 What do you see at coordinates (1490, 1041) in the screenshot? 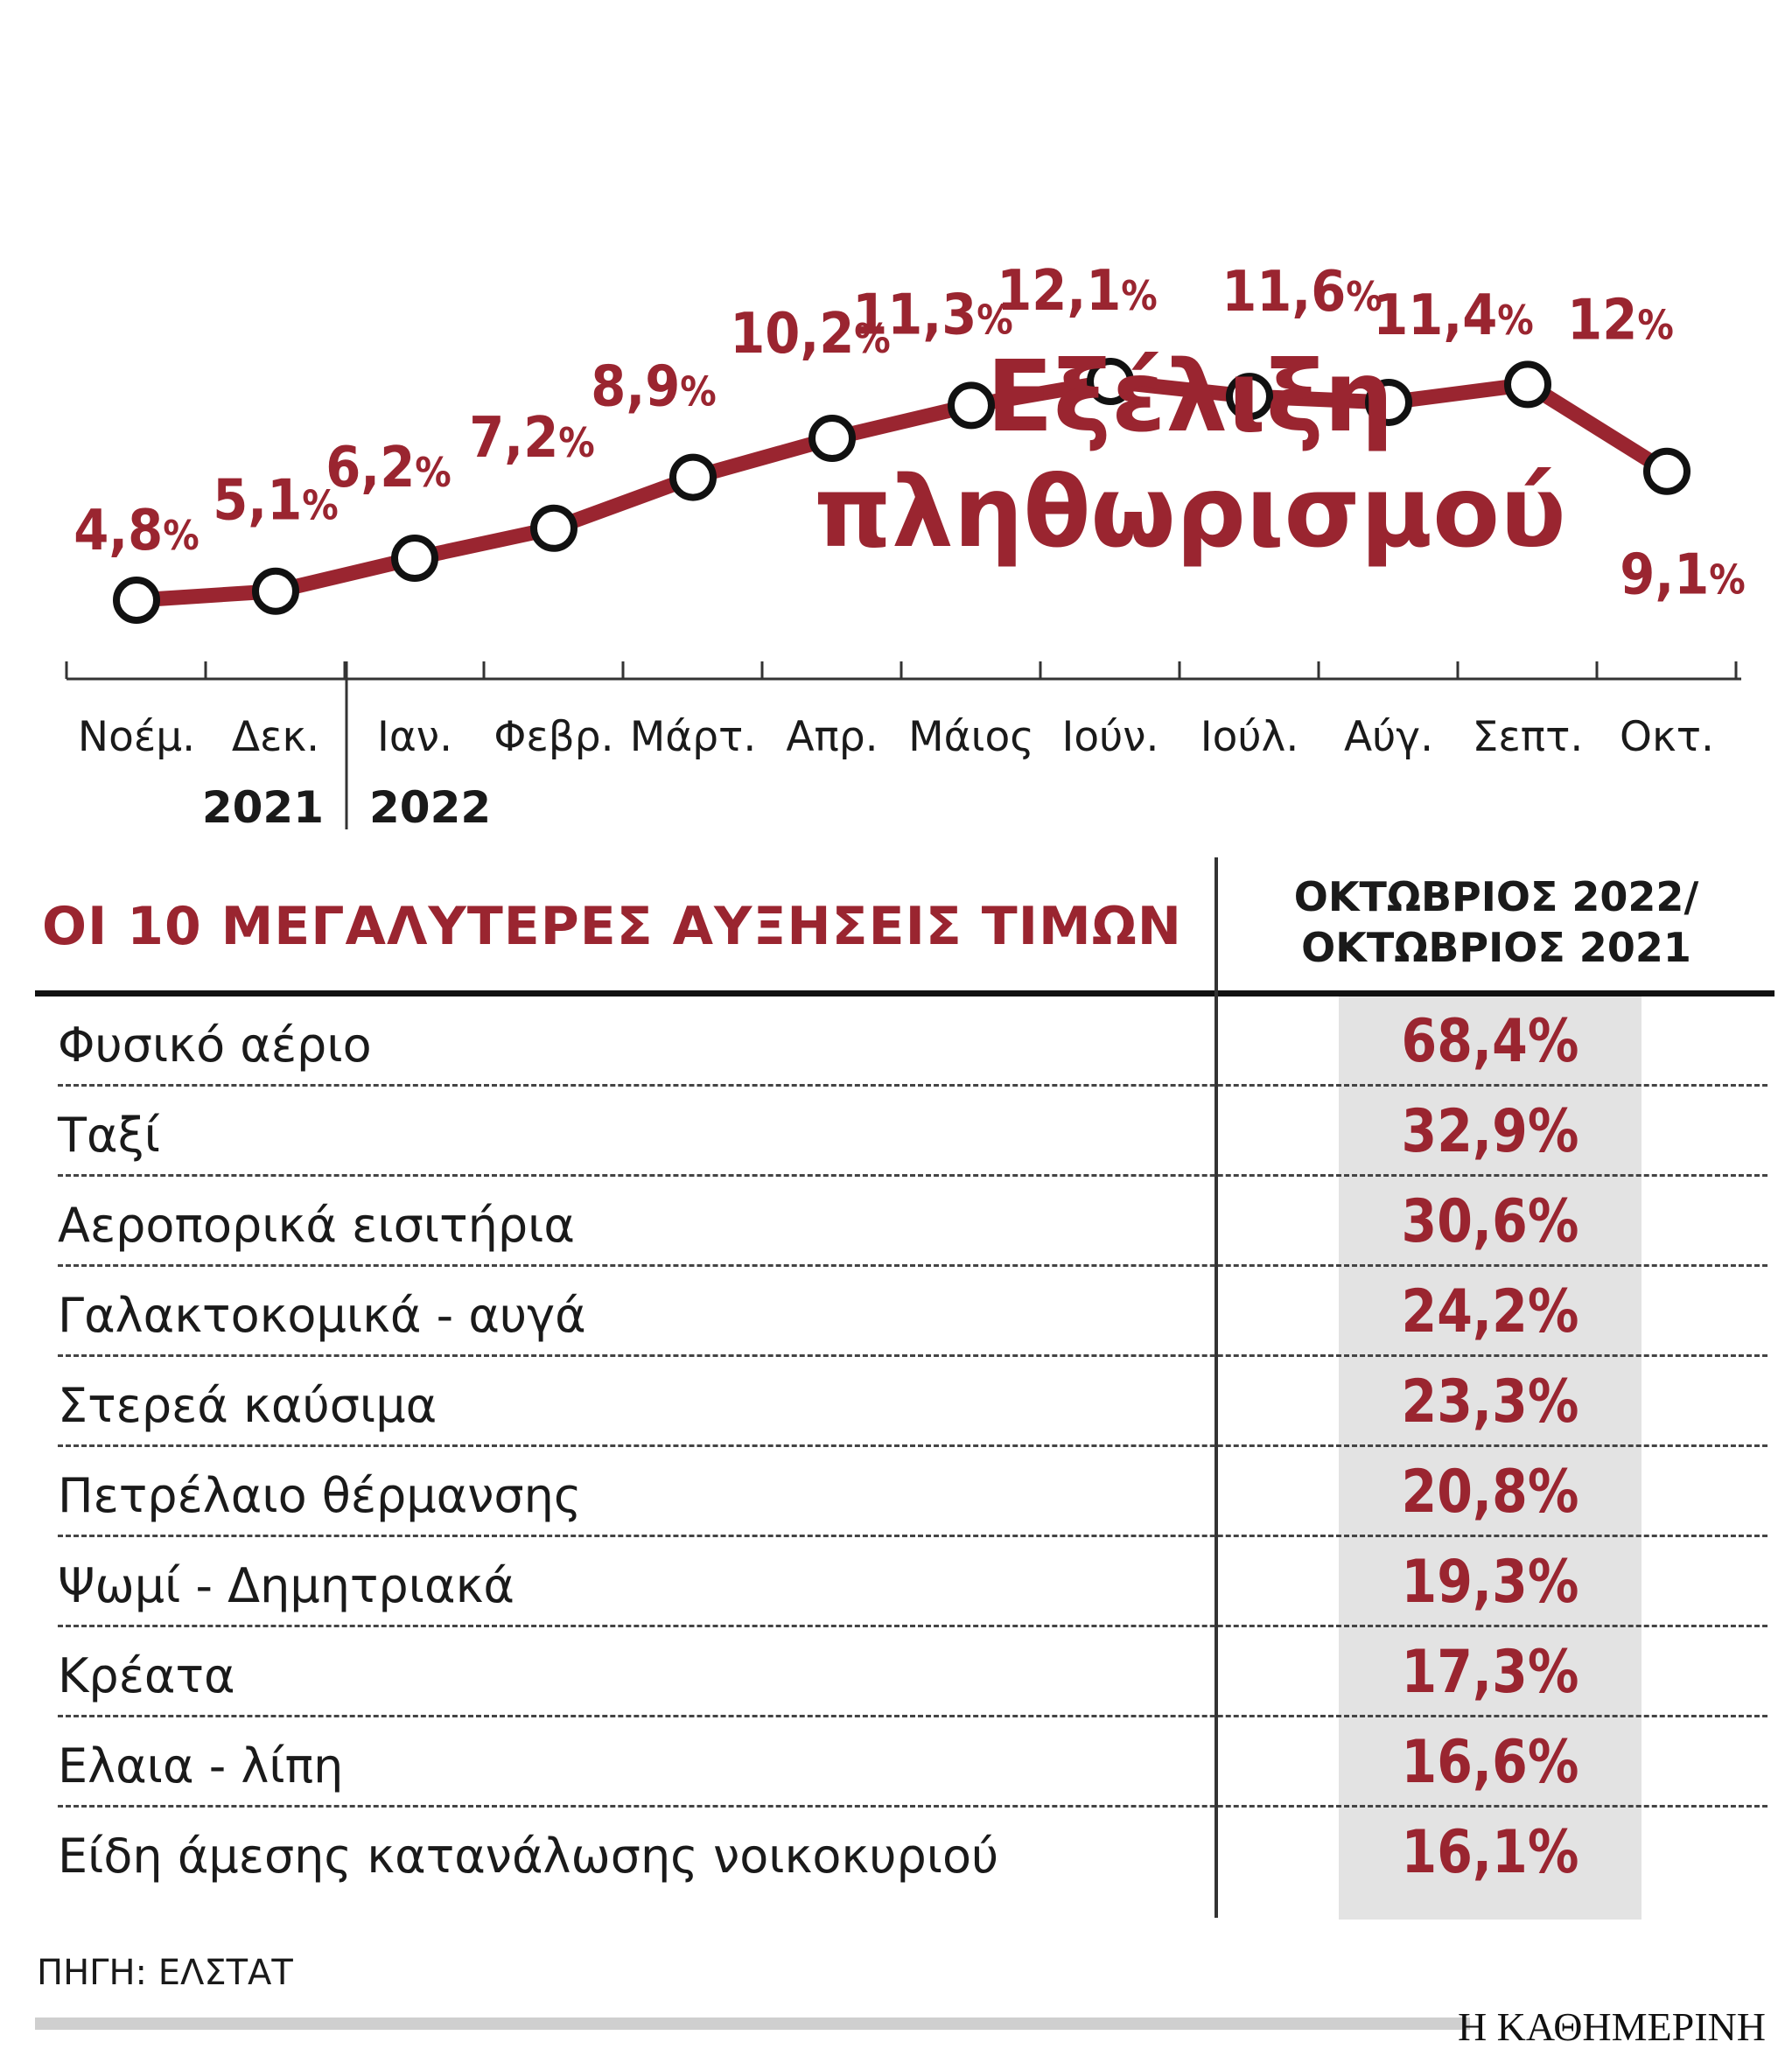
I see `row-value: 68,4%` at bounding box center [1490, 1041].